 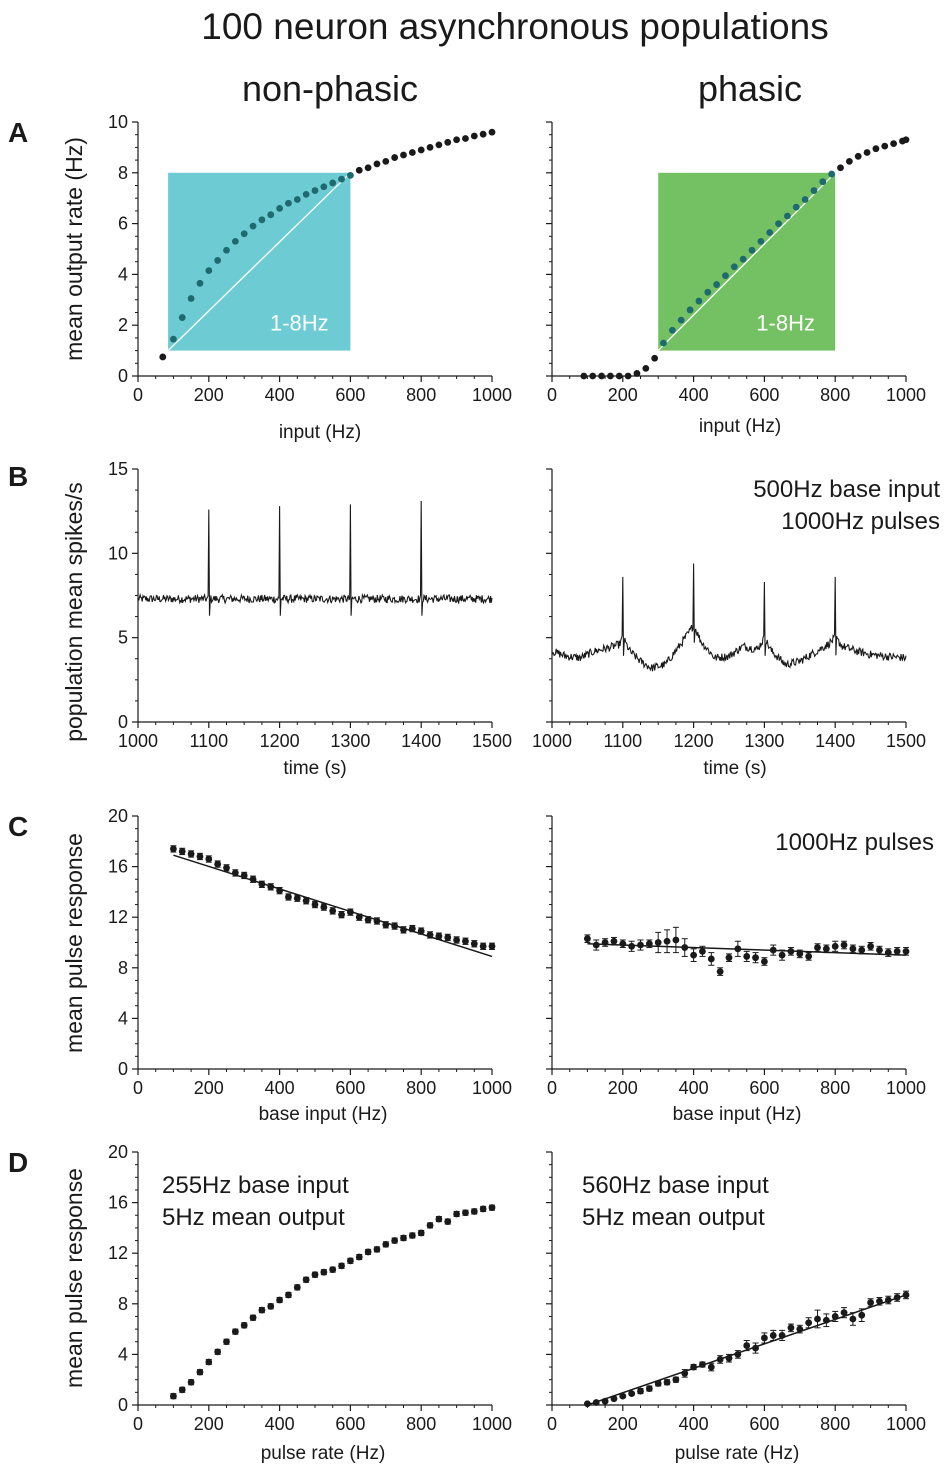 I want to click on column-title-non-phasic: non-phasic, so click(x=330, y=88).